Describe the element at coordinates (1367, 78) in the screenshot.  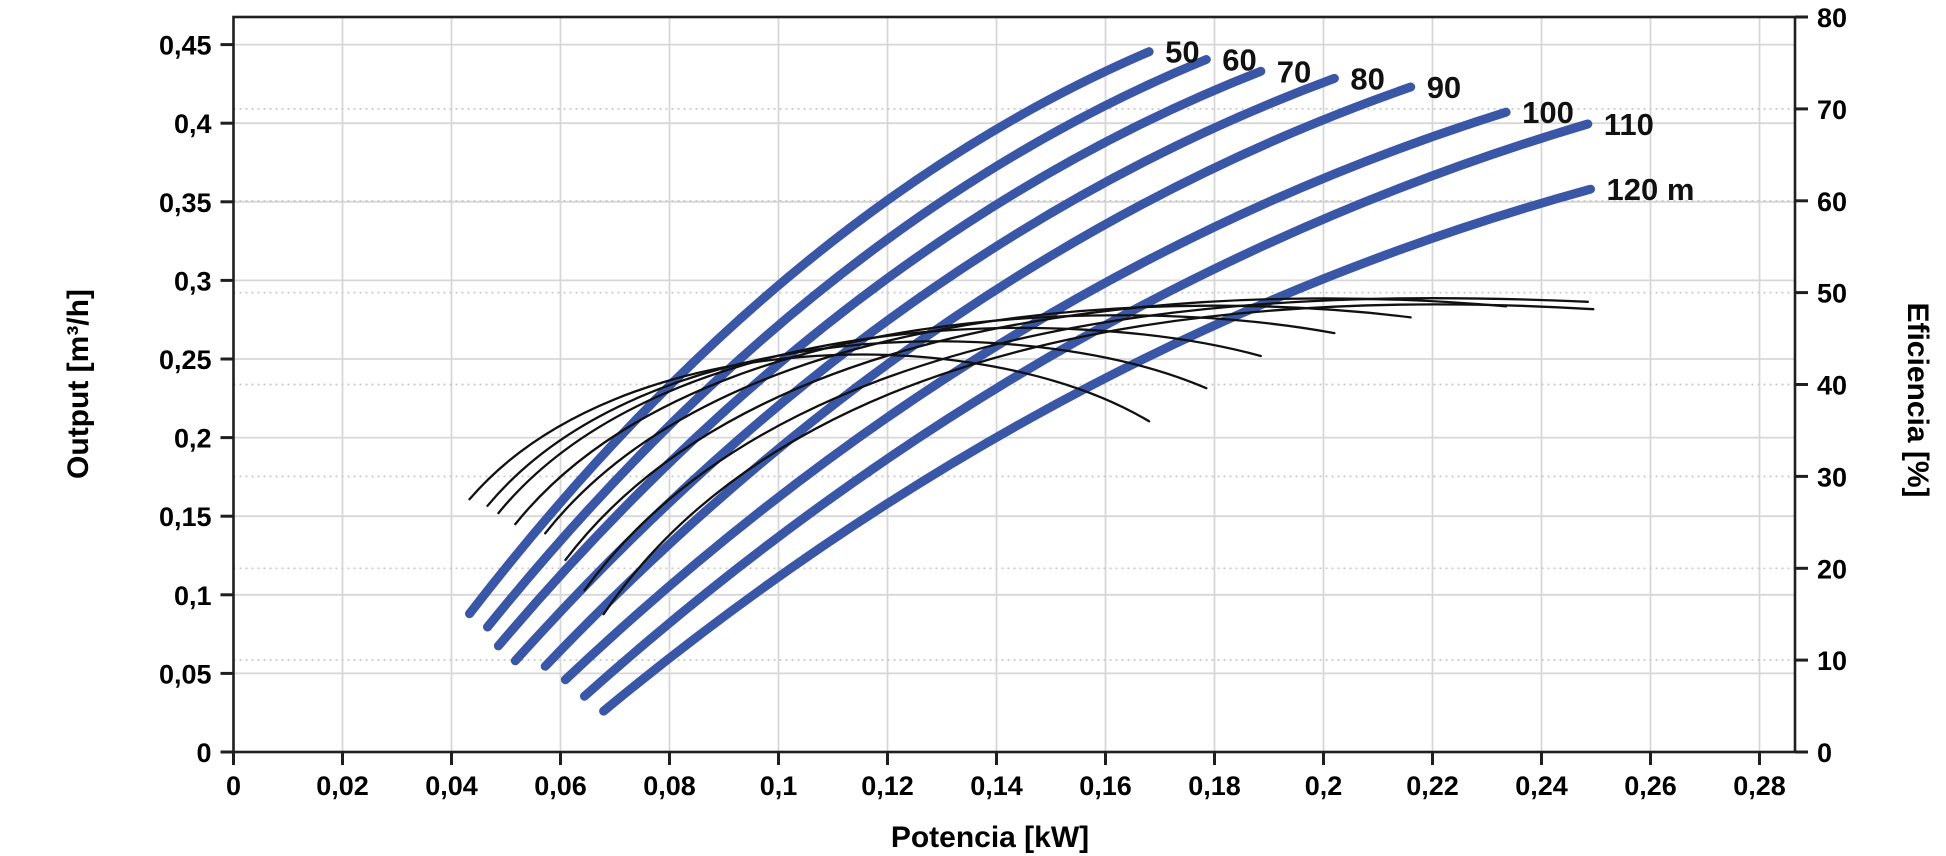
I see `head-curve-label-80: 80` at that location.